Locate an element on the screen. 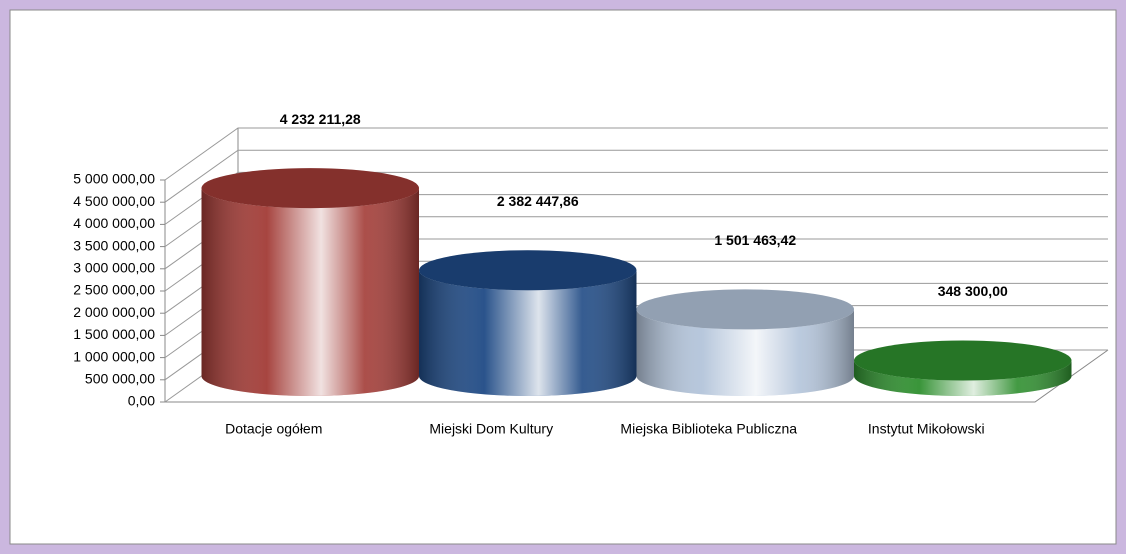 This screenshot has height=554, width=1126. y-tick-label: 3 000 000,00 is located at coordinates (114, 268).